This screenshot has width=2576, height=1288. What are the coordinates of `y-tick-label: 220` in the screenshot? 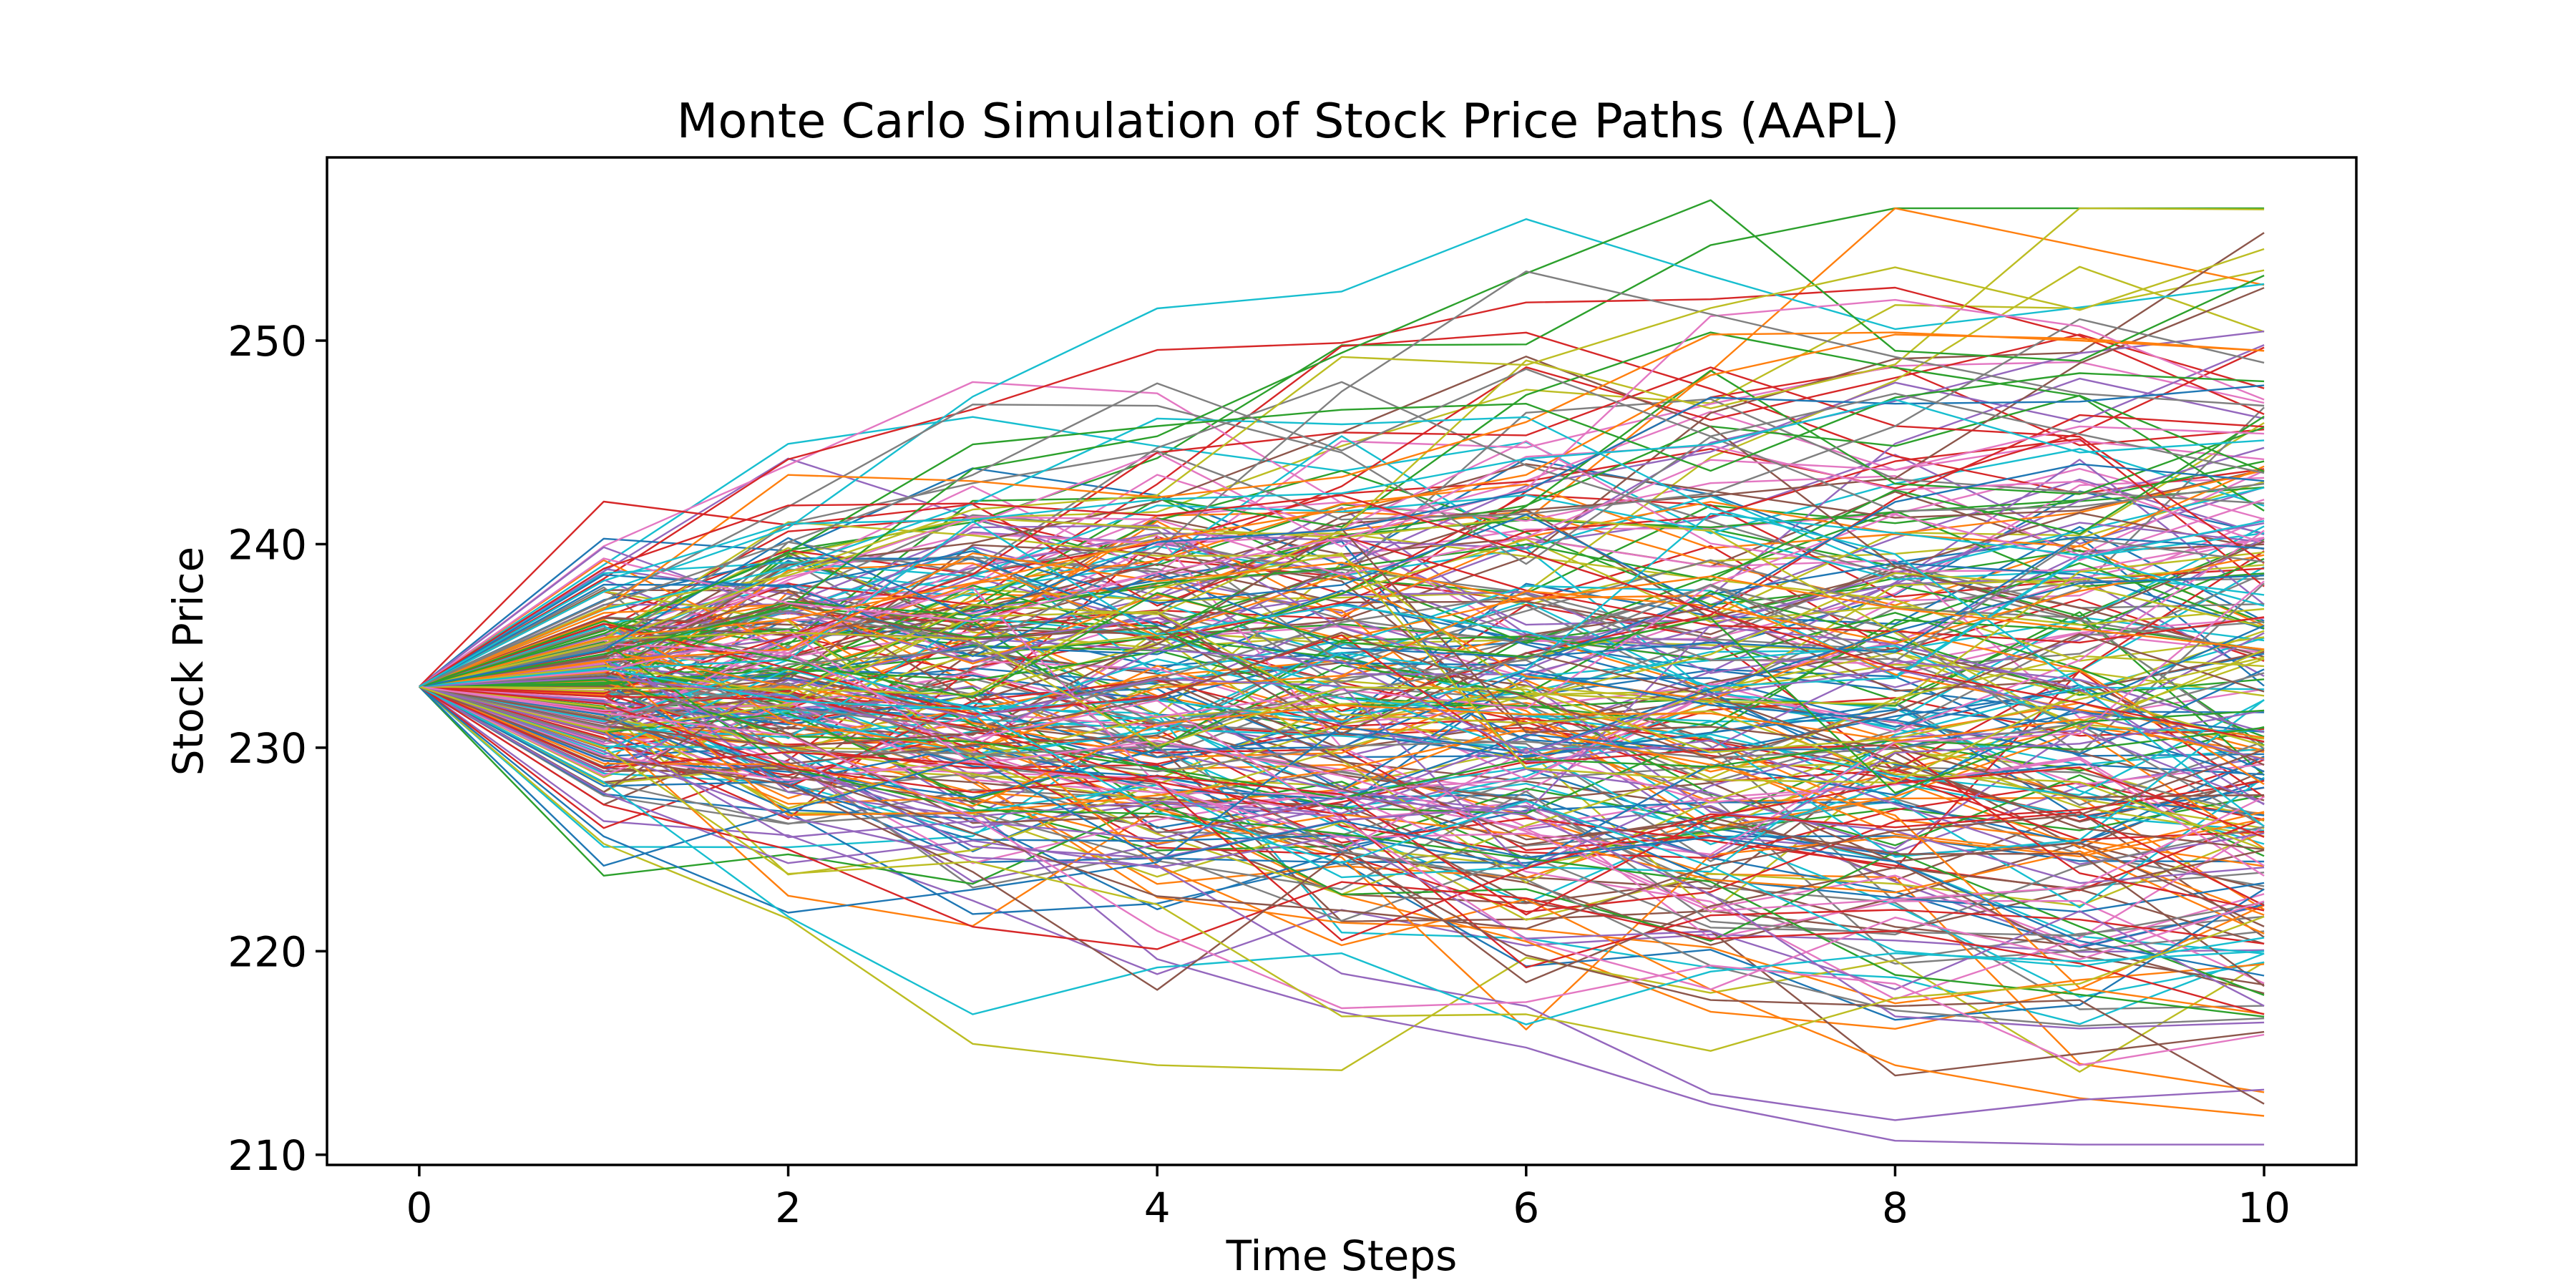 It's located at (267, 951).